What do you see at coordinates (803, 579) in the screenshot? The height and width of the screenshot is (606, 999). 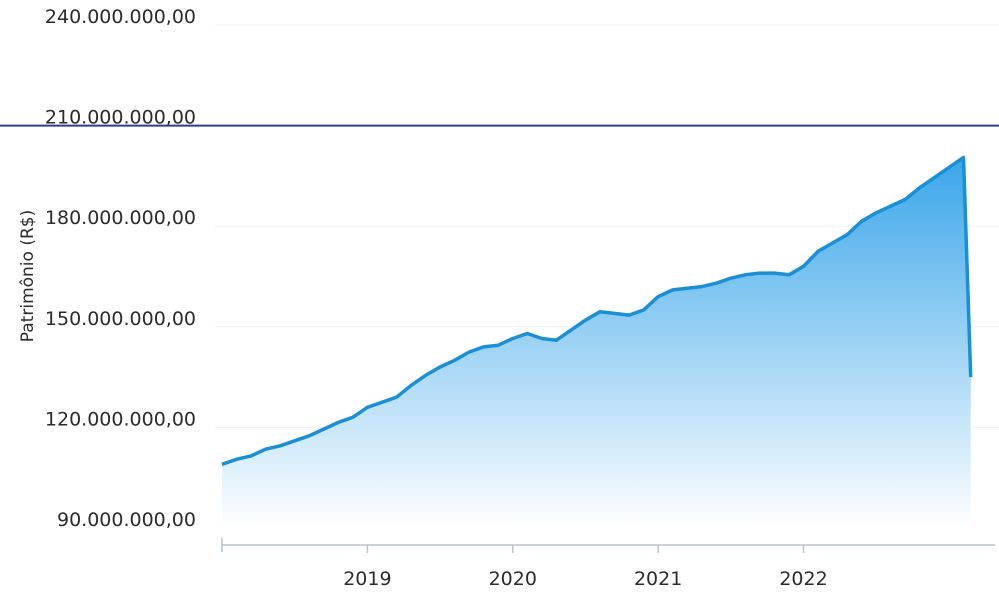 I see `x-tick-label: 2022` at bounding box center [803, 579].